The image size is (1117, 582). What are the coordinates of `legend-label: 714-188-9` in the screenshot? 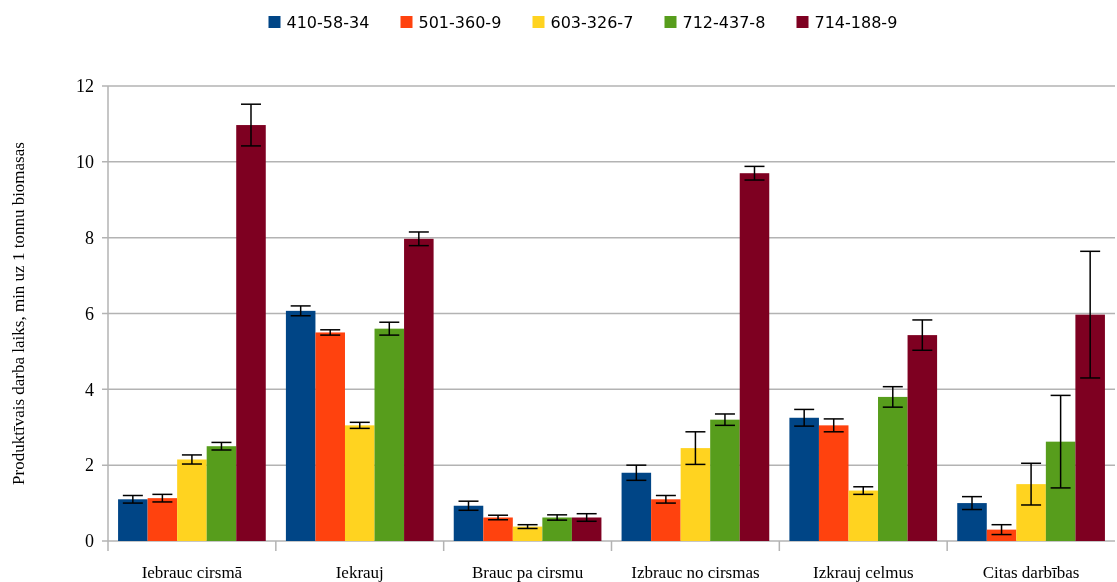 It's located at (856, 22).